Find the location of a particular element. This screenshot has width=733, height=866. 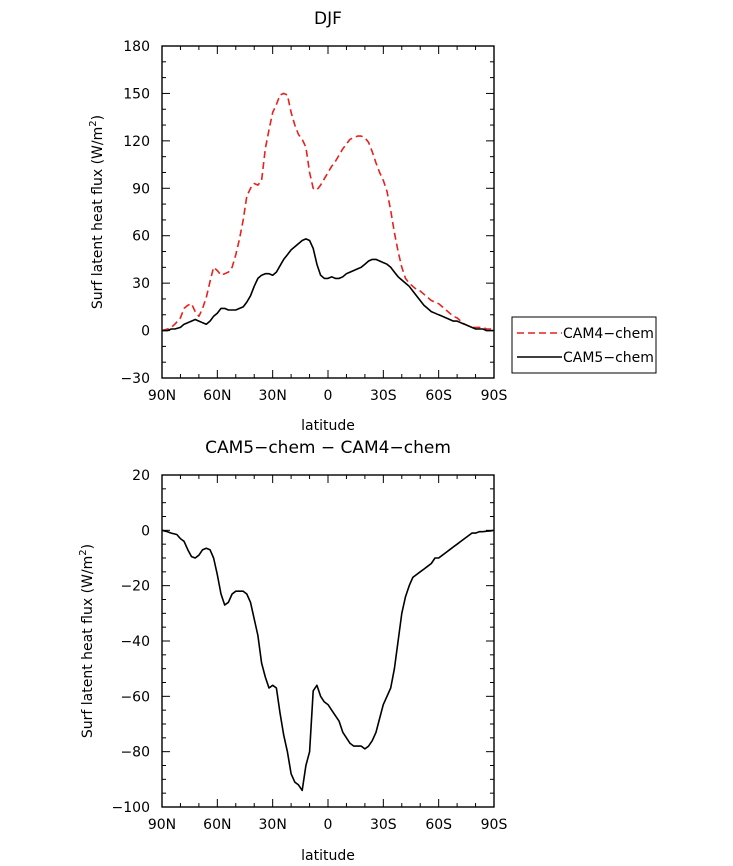

top-y-tick-label: 150 is located at coordinates (136, 94).